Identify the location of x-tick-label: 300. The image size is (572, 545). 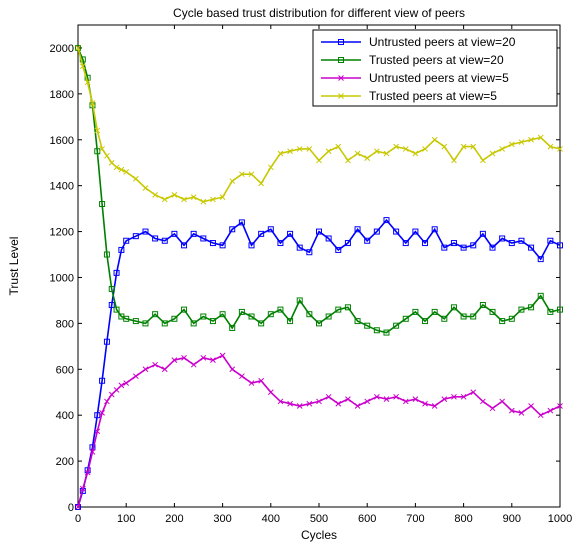
(222, 519).